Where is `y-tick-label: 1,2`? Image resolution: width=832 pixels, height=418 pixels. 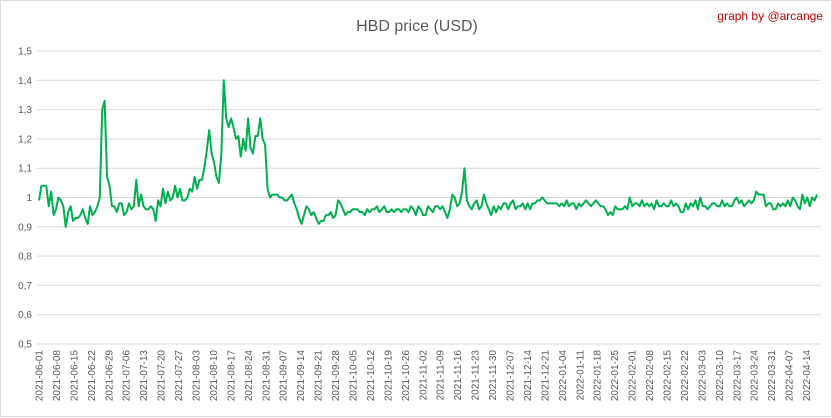
y-tick-label: 1,2 is located at coordinates (25, 139).